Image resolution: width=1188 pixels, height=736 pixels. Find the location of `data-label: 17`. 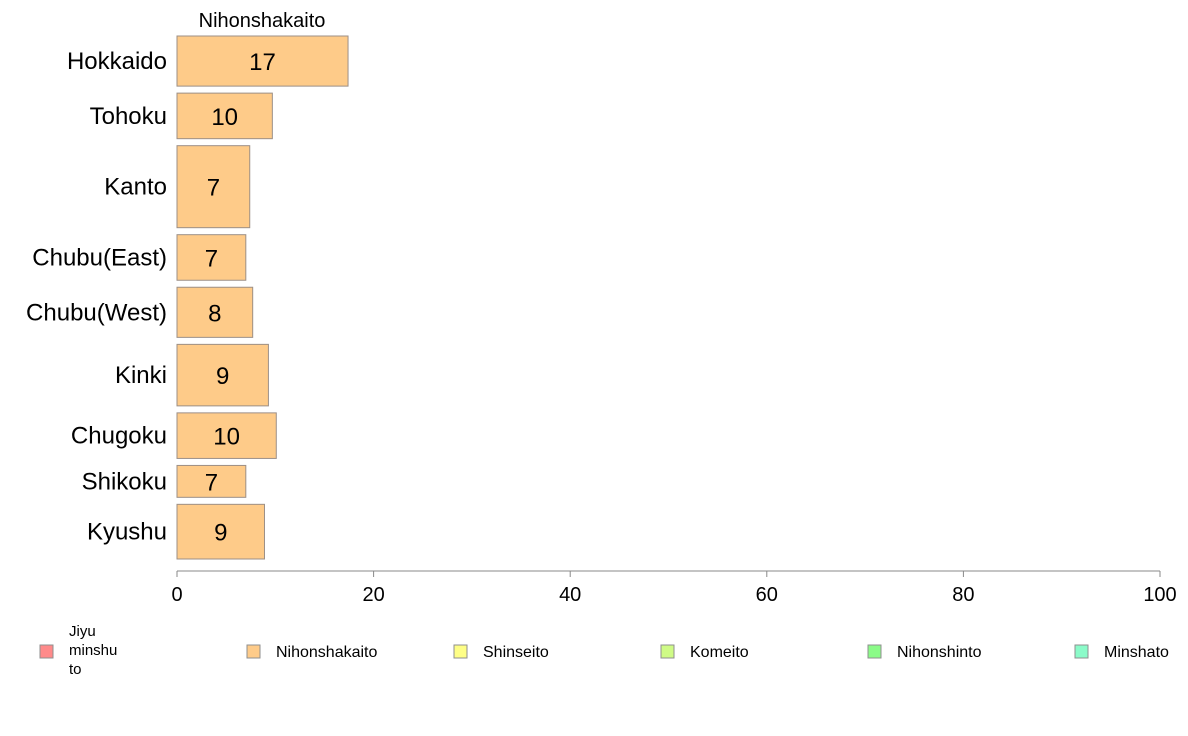

data-label: 17 is located at coordinates (262, 62).